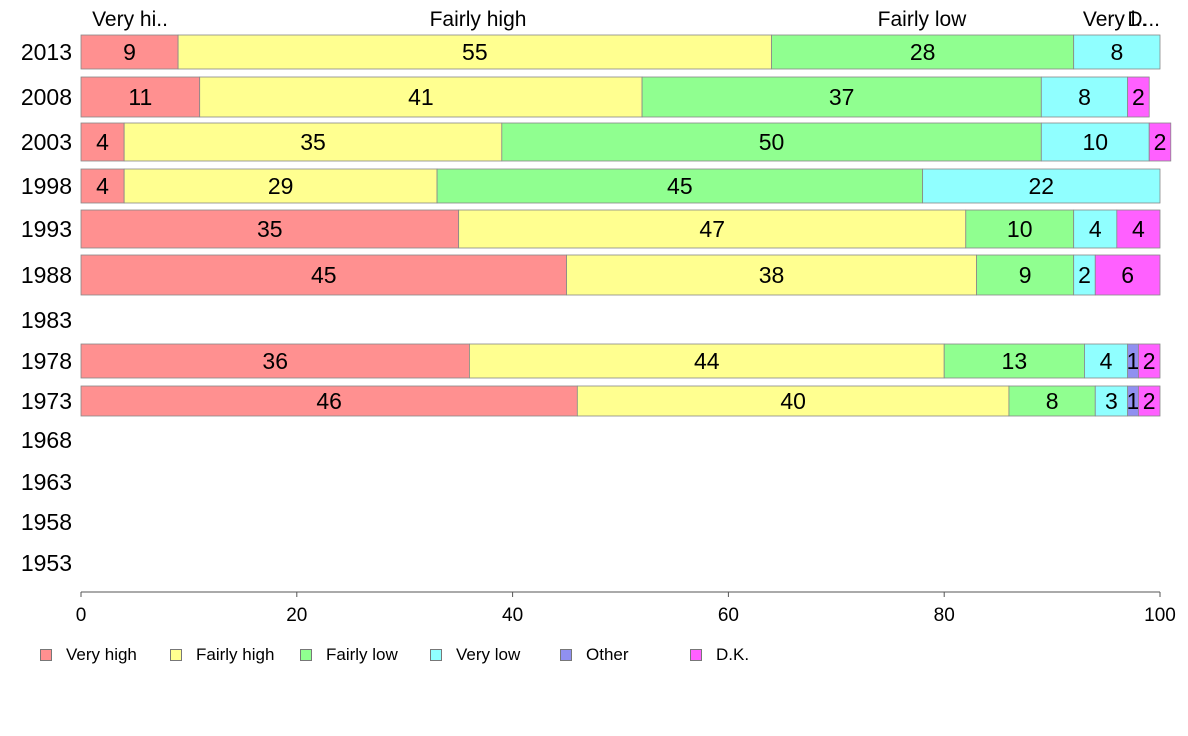  I want to click on data-label-1988-very-low: 2, so click(1084, 275).